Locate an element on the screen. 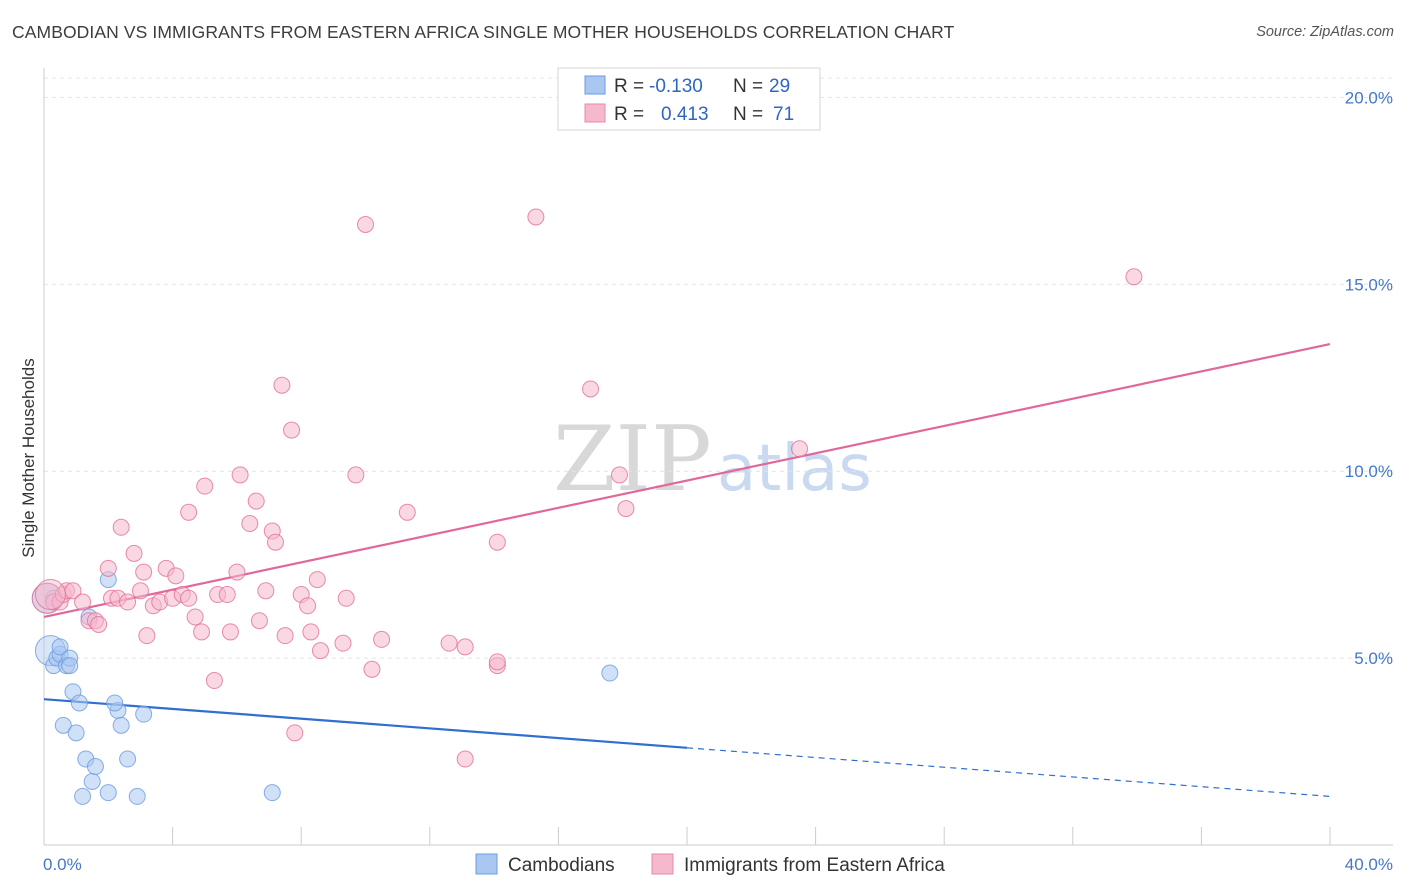 The height and width of the screenshot is (892, 1406). x-tick-label-min: 0.0% is located at coordinates (62, 864).